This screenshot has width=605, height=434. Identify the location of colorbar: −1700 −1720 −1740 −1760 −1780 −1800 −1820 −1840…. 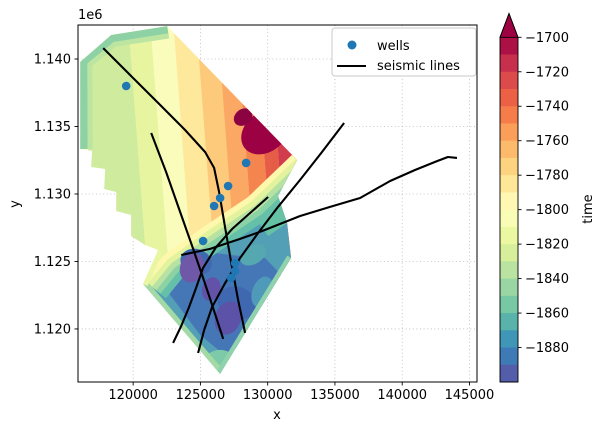
(547, 197).